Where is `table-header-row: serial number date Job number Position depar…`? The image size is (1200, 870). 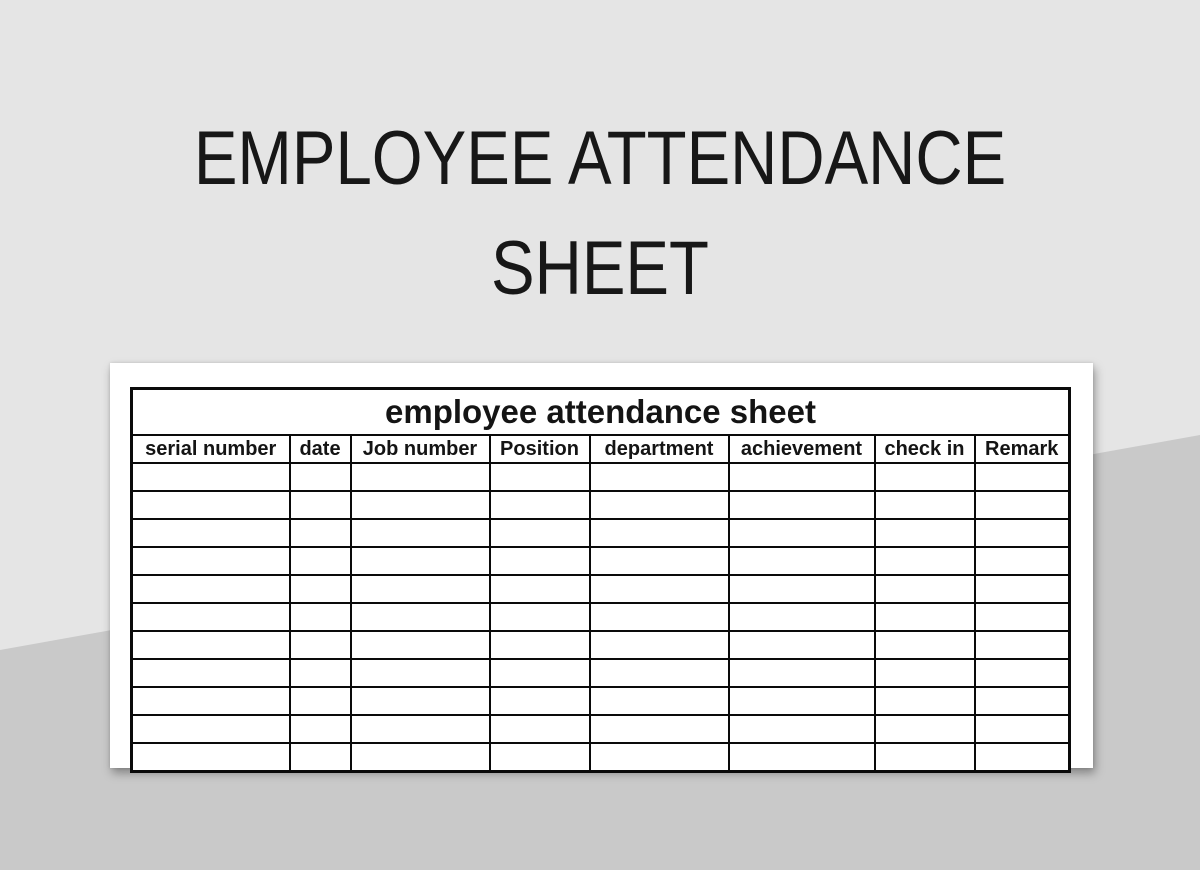
table-header-row: serial number date Job number Position depar… is located at coordinates (600, 449).